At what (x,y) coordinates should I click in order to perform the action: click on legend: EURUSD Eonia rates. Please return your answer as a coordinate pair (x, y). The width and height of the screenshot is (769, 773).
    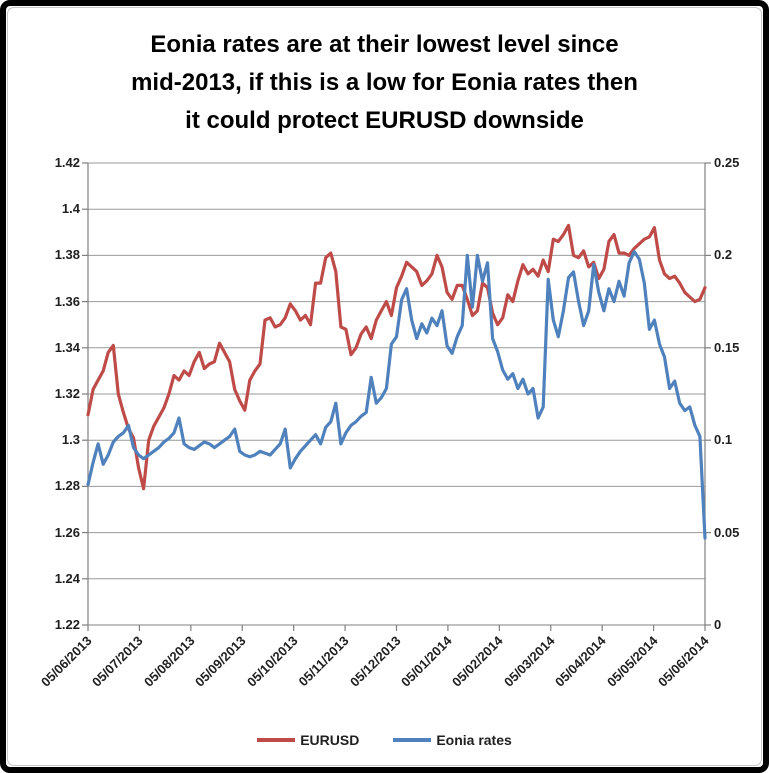
    Looking at the image, I should click on (384, 740).